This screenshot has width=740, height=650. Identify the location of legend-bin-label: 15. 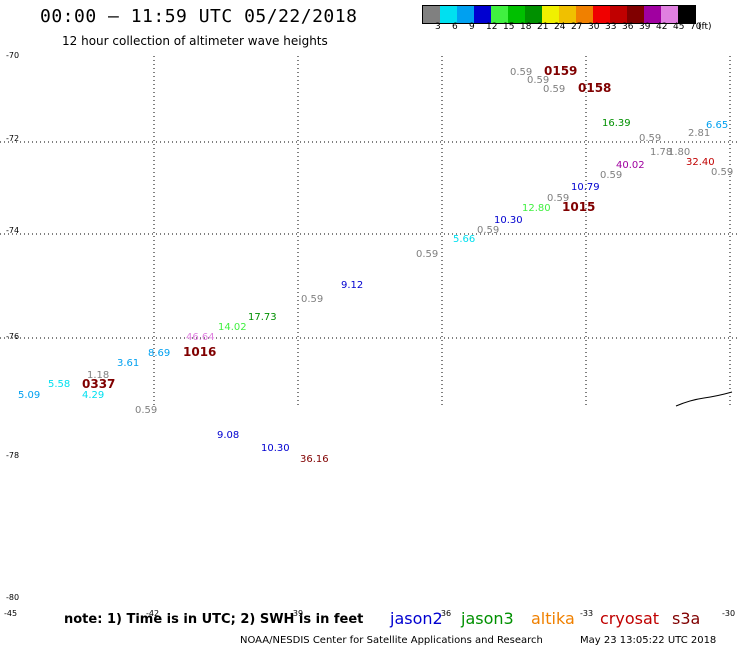
(509, 27).